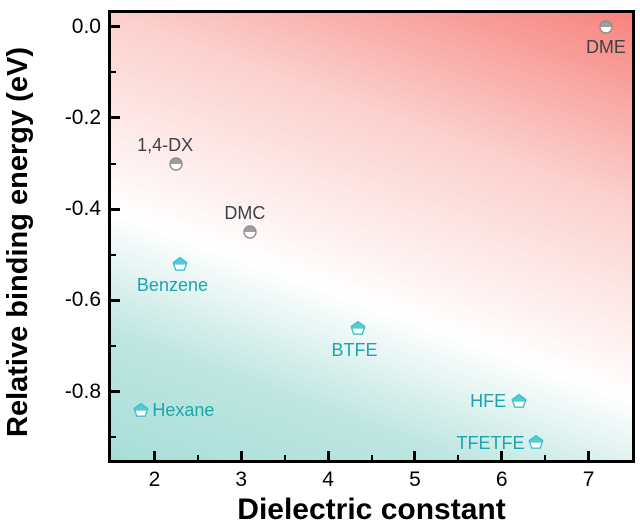 The width and height of the screenshot is (640, 530). What do you see at coordinates (245, 212) in the screenshot?
I see `point-label: DMC` at bounding box center [245, 212].